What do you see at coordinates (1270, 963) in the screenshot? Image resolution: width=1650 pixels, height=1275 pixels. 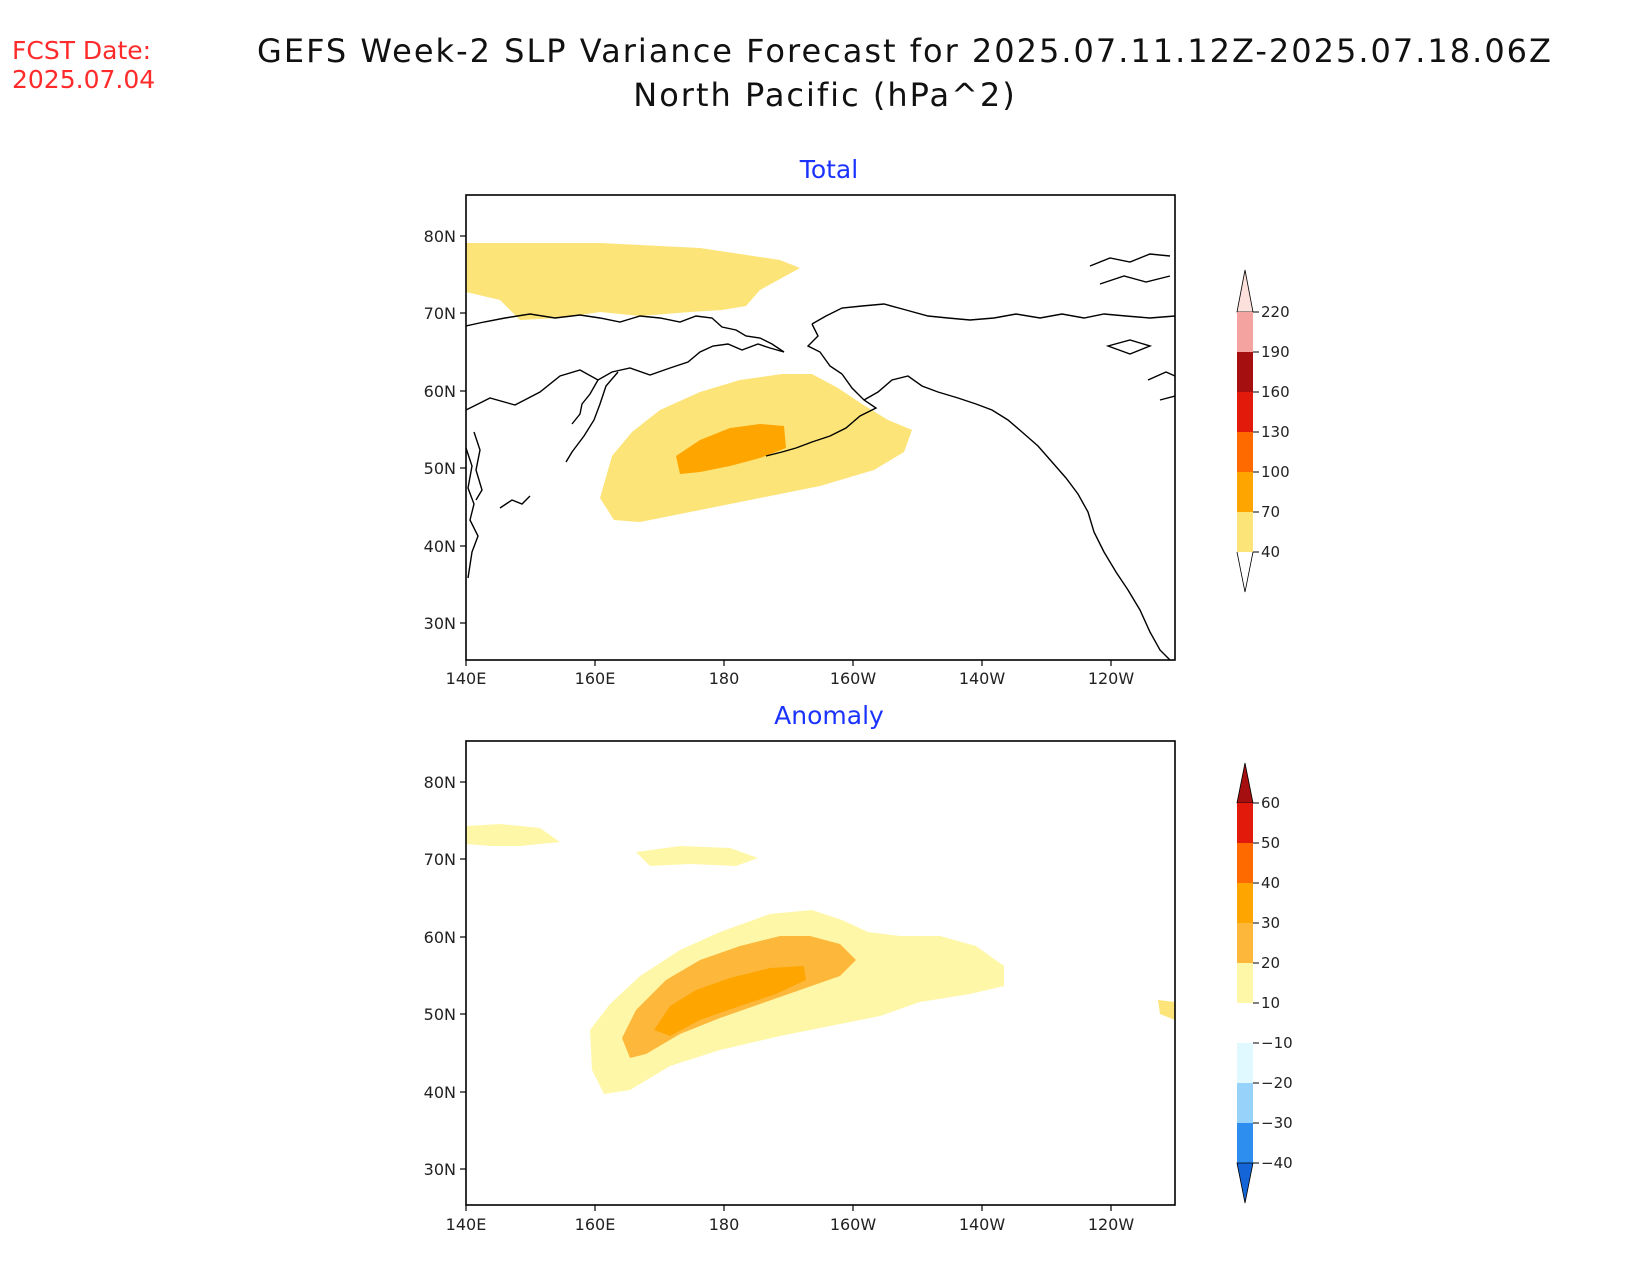 I see `colorbar-label: 20` at bounding box center [1270, 963].